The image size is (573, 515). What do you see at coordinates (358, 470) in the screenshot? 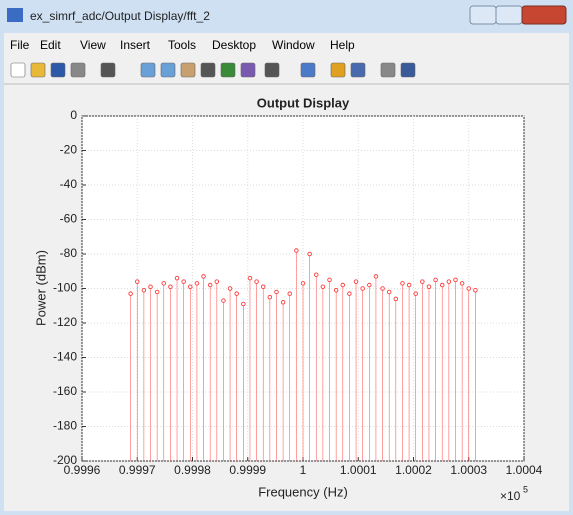
I see `x-tick-label: 1.0001` at bounding box center [358, 470].